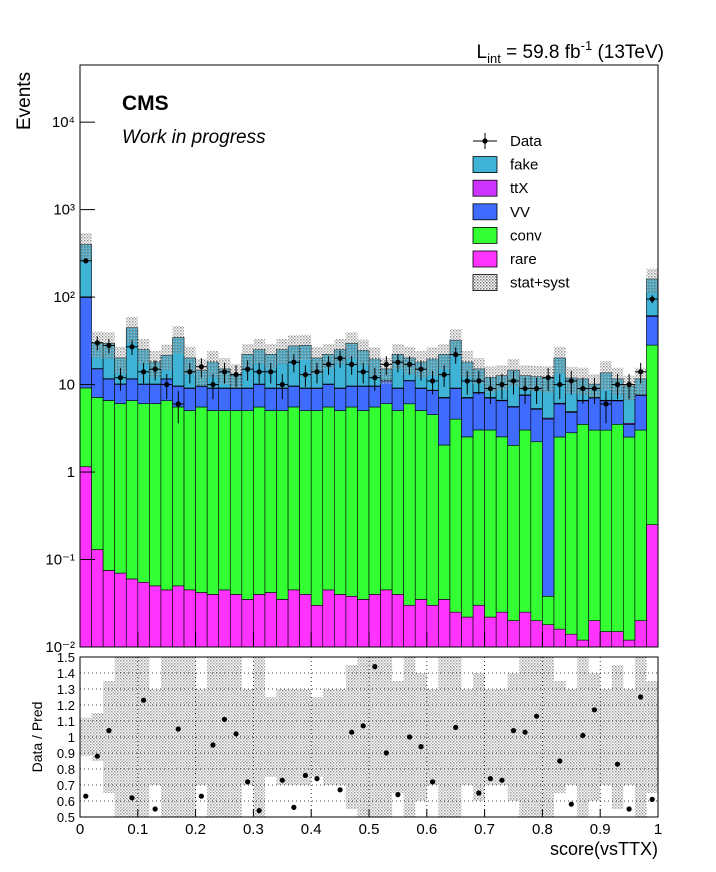 This screenshot has width=716, height=872. Describe the element at coordinates (587, 45) in the screenshot. I see `lumi-part: -1` at that location.